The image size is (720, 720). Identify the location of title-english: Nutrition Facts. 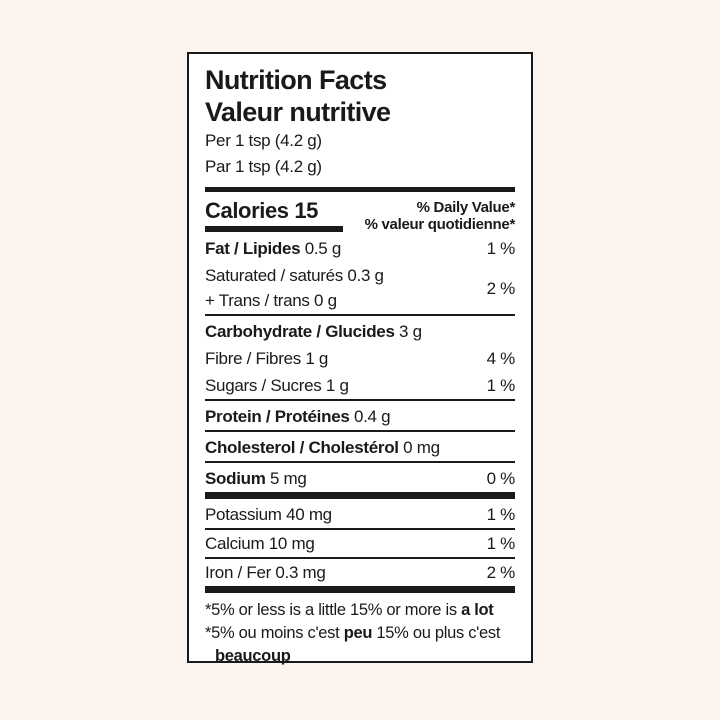
(296, 80).